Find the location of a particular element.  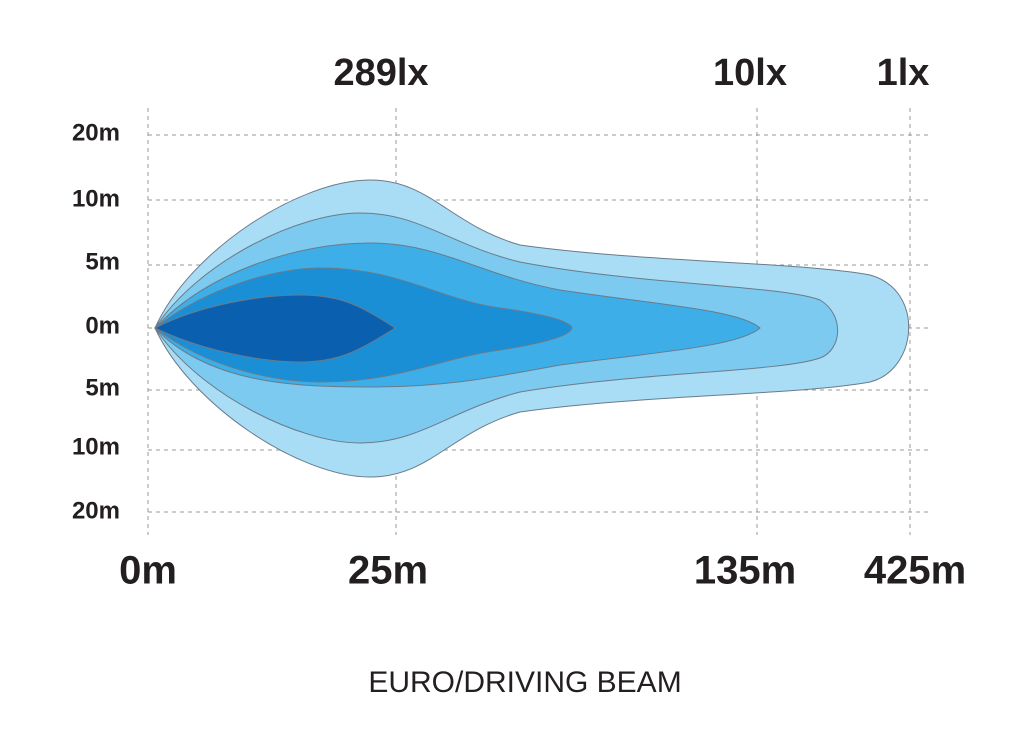

x-label: 135m is located at coordinates (745, 571).